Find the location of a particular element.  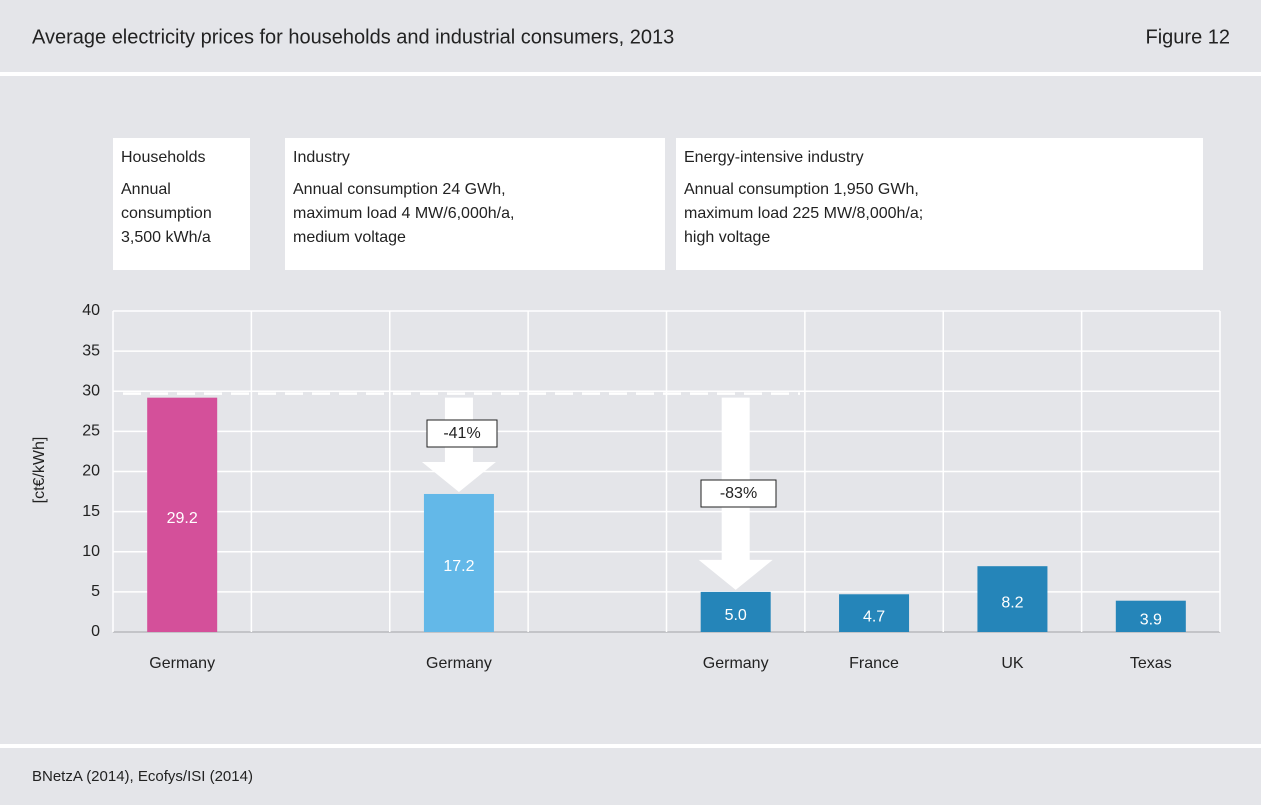

info-line: maximum load 4 MW/6,000h/a, is located at coordinates (403, 213).